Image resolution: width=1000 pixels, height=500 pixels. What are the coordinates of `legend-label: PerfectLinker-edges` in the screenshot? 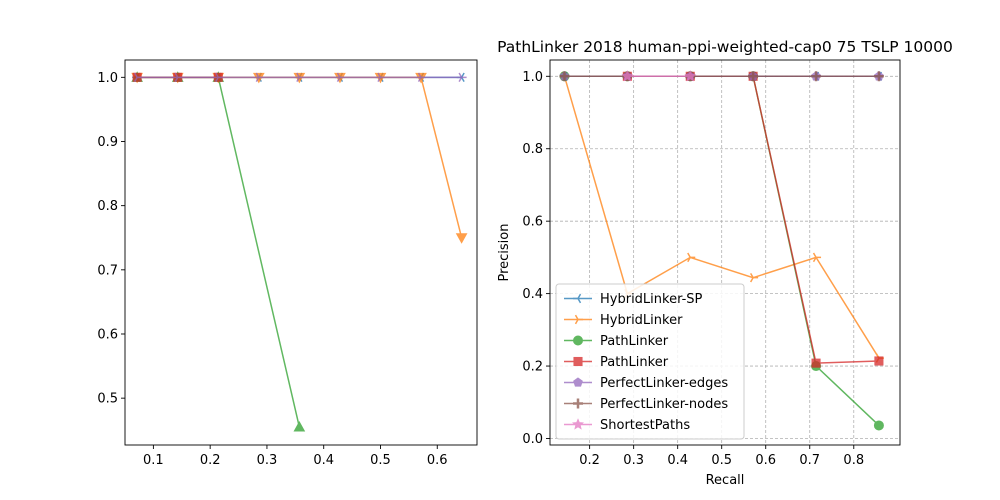 It's located at (664, 383).